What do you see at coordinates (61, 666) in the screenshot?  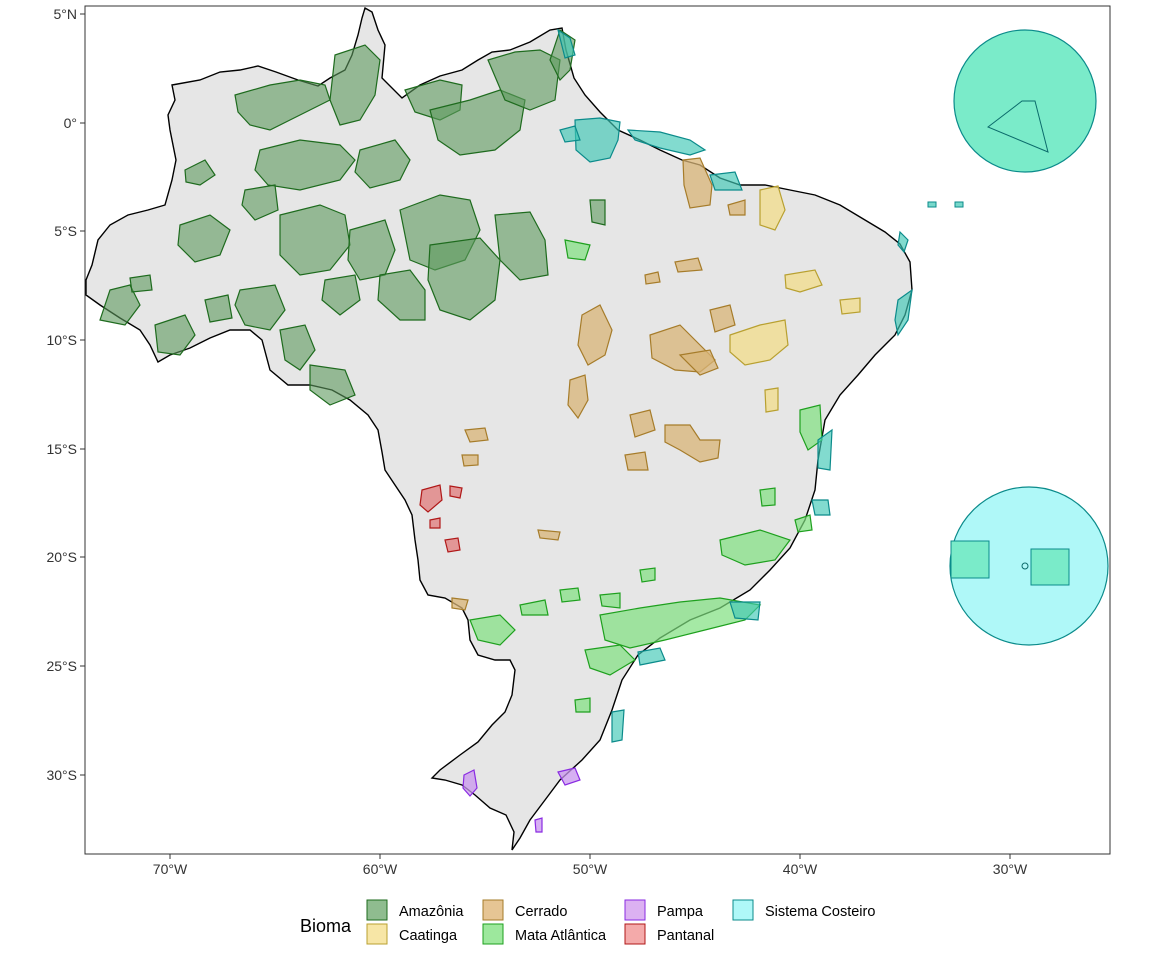 I see `y-tick-label: 25°S` at bounding box center [61, 666].